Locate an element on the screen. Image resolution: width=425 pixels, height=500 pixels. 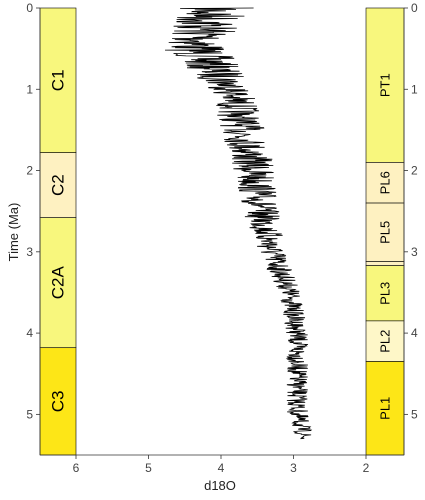
column-unit-label: C1 is located at coordinates (58, 80).